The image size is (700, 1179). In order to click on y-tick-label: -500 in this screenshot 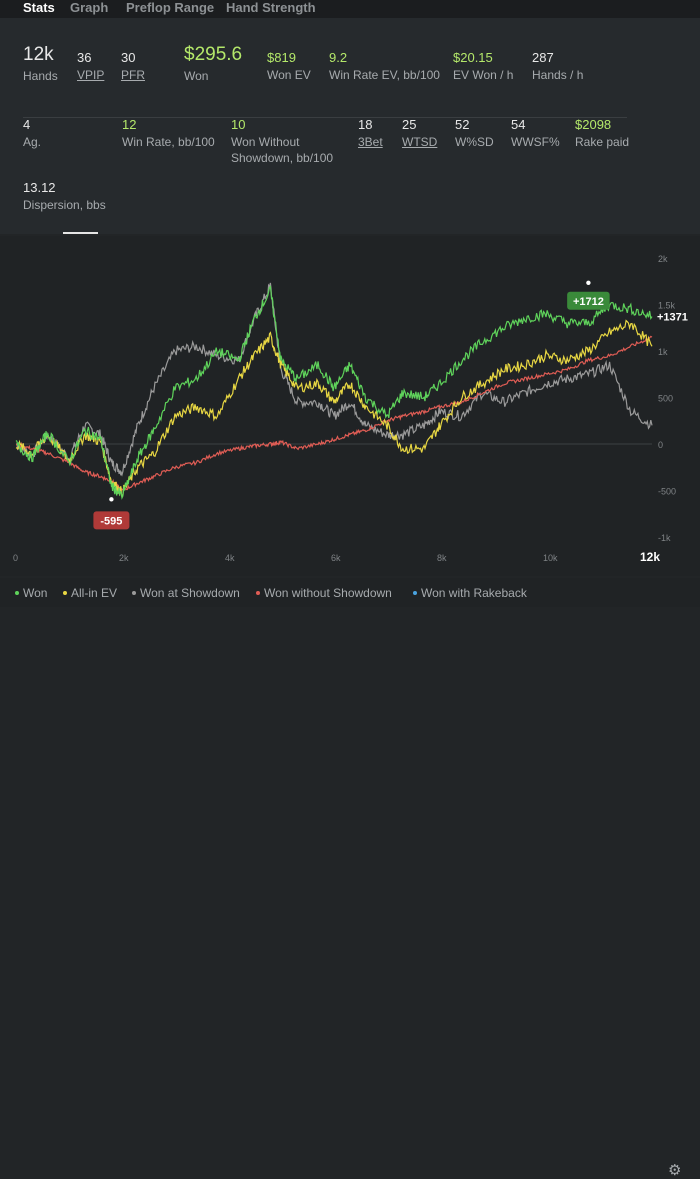, I will do `click(667, 492)`.